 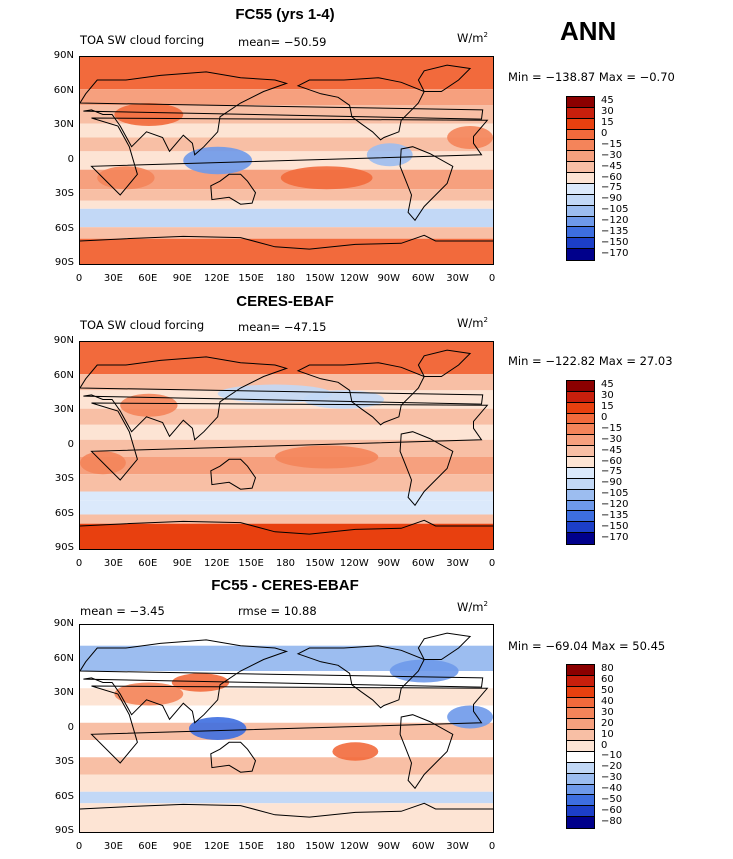 What do you see at coordinates (282, 42) in the screenshot?
I see `mean-label: mean= −50.59` at bounding box center [282, 42].